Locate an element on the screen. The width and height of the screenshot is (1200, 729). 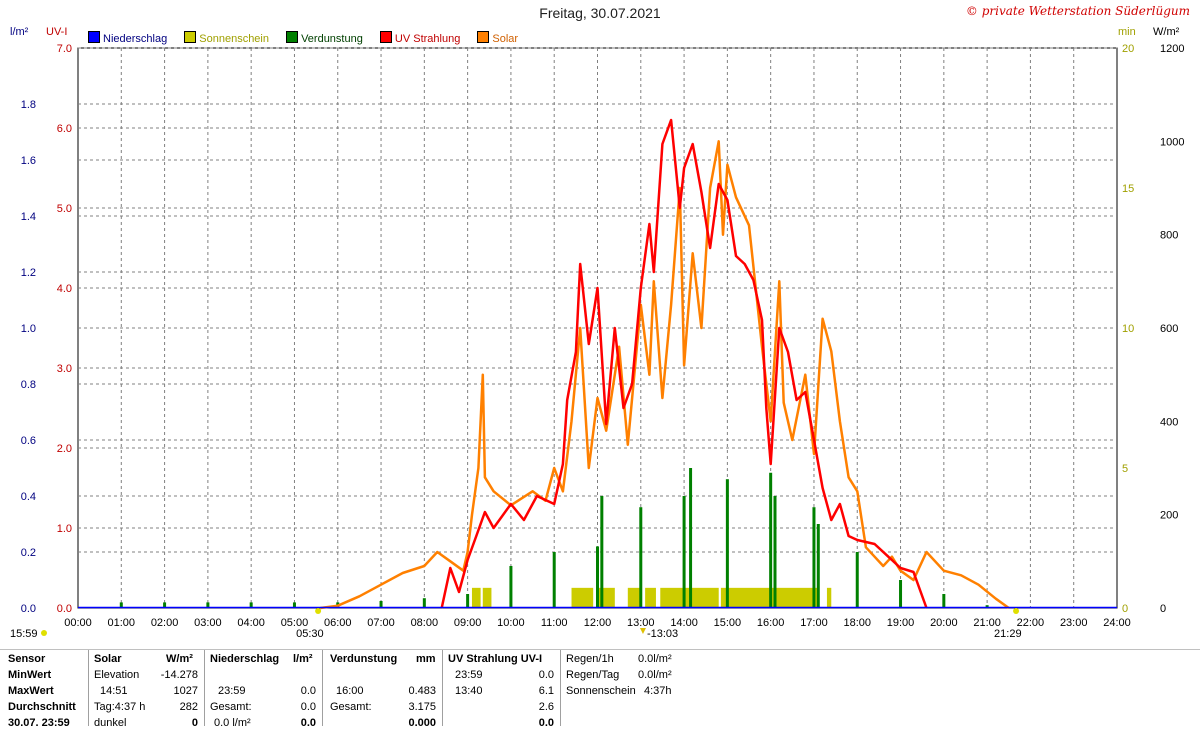
legend-verdunstung: Verdunstung is located at coordinates (324, 38).